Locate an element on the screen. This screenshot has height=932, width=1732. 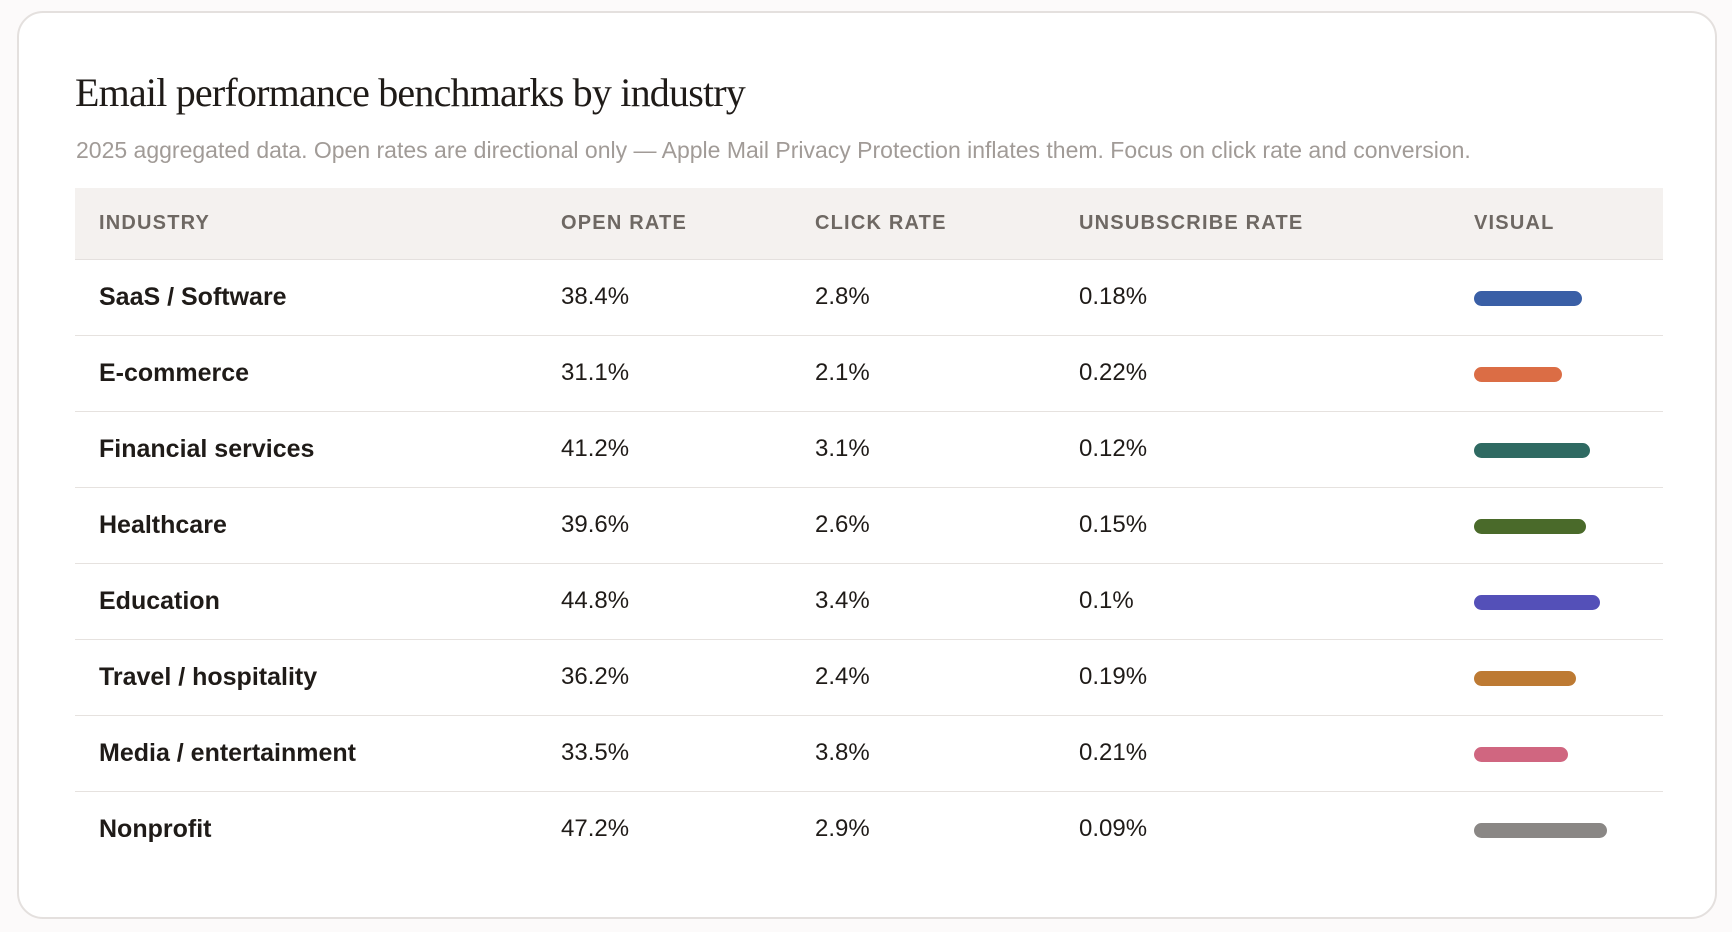
industry-cell: Media / entertainment is located at coordinates (227, 752).